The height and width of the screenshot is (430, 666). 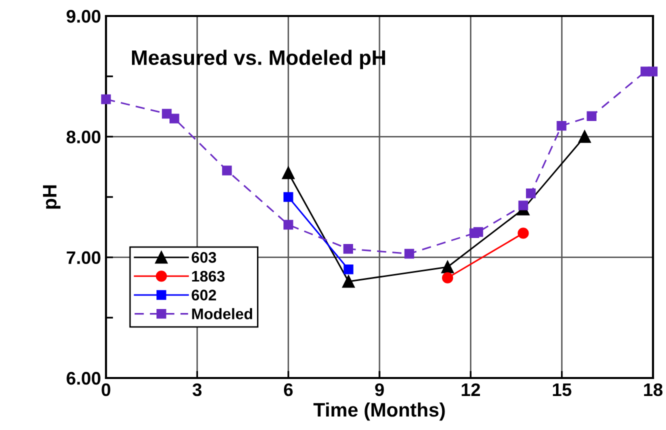 What do you see at coordinates (83, 378) in the screenshot?
I see `y-tick-label: 6.00` at bounding box center [83, 378].